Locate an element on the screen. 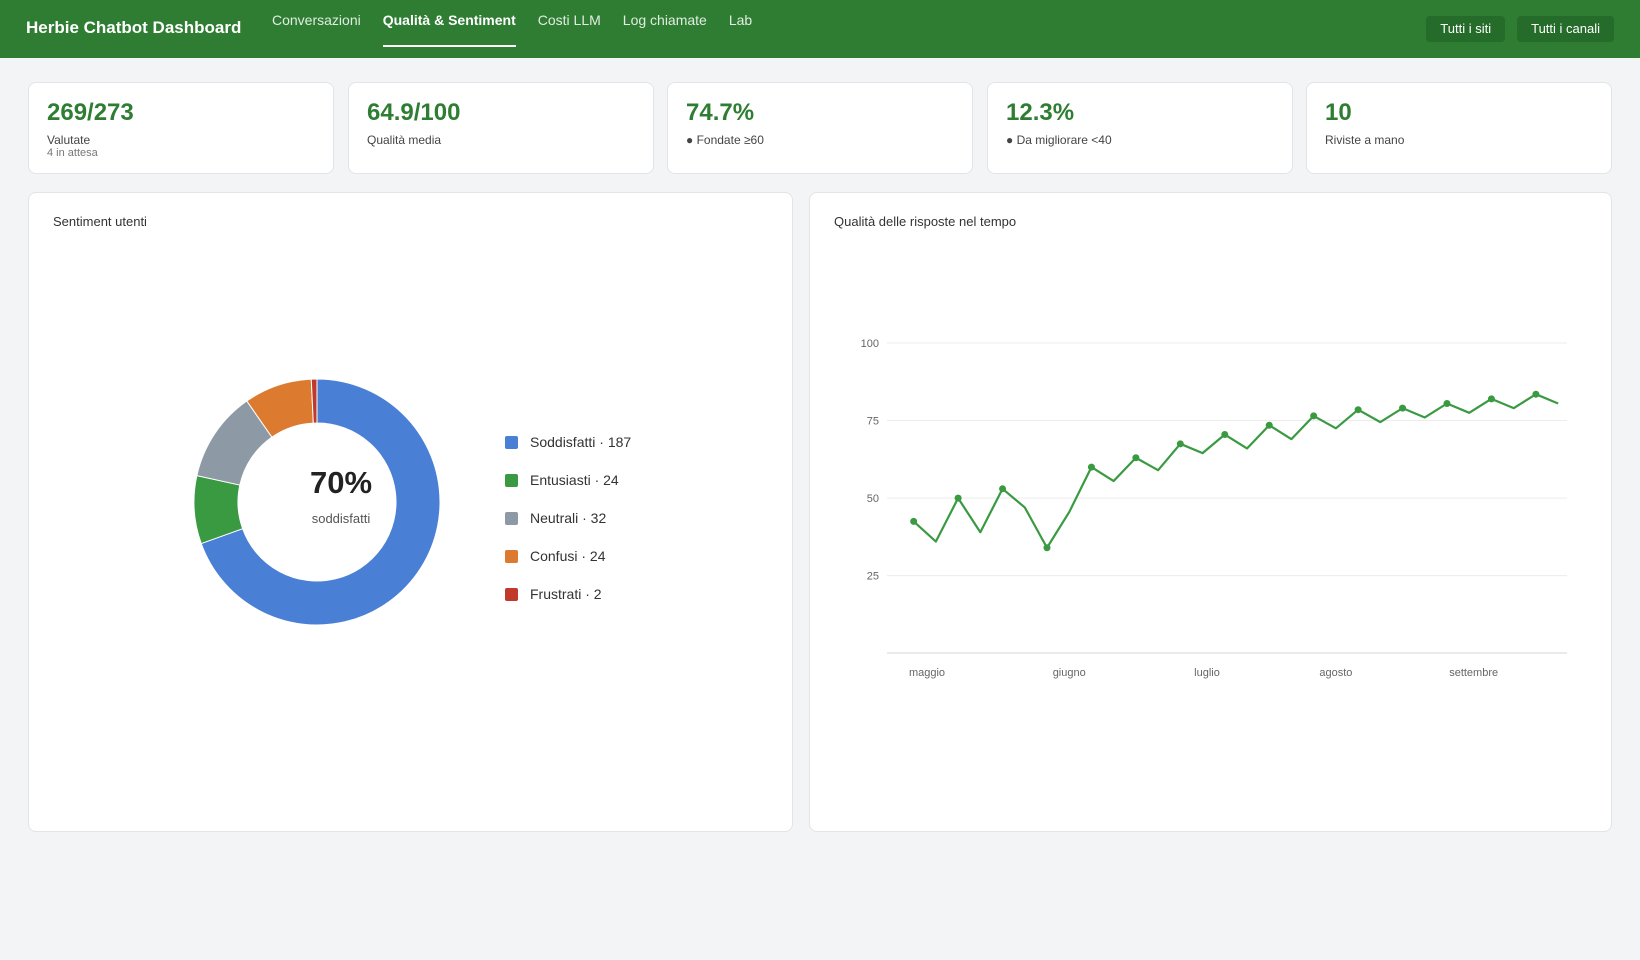  legend-label: Neutrali · 32 is located at coordinates (568, 518).